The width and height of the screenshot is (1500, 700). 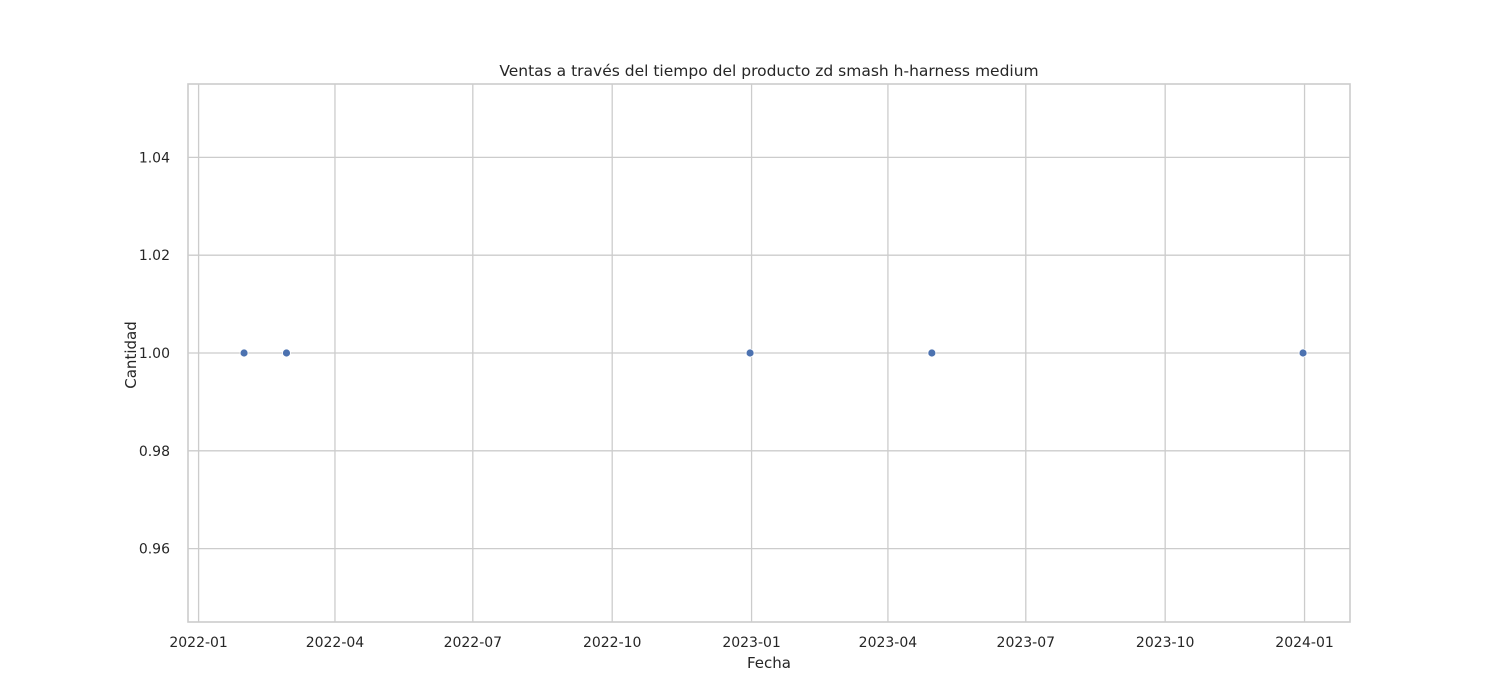 I want to click on x-tick-label: 2023-01, so click(x=751, y=643).